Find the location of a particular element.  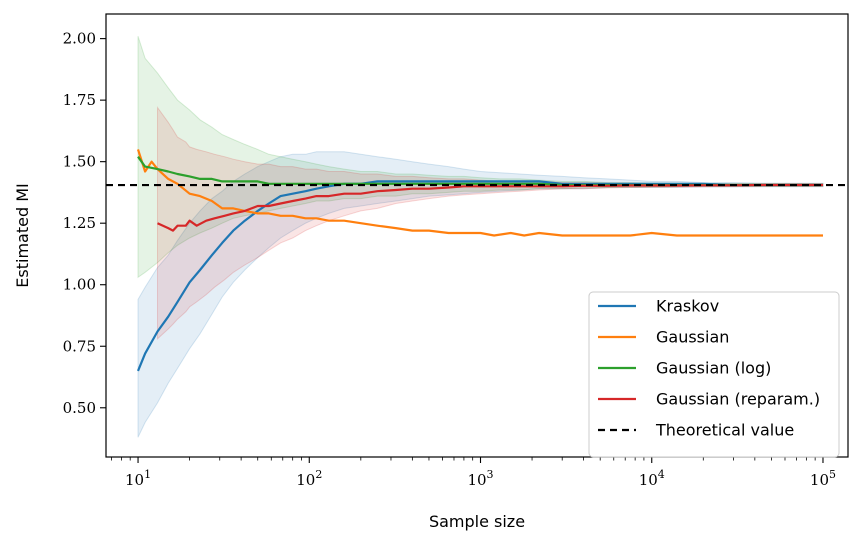

y-tick-label: 0.50 is located at coordinates (79, 408).